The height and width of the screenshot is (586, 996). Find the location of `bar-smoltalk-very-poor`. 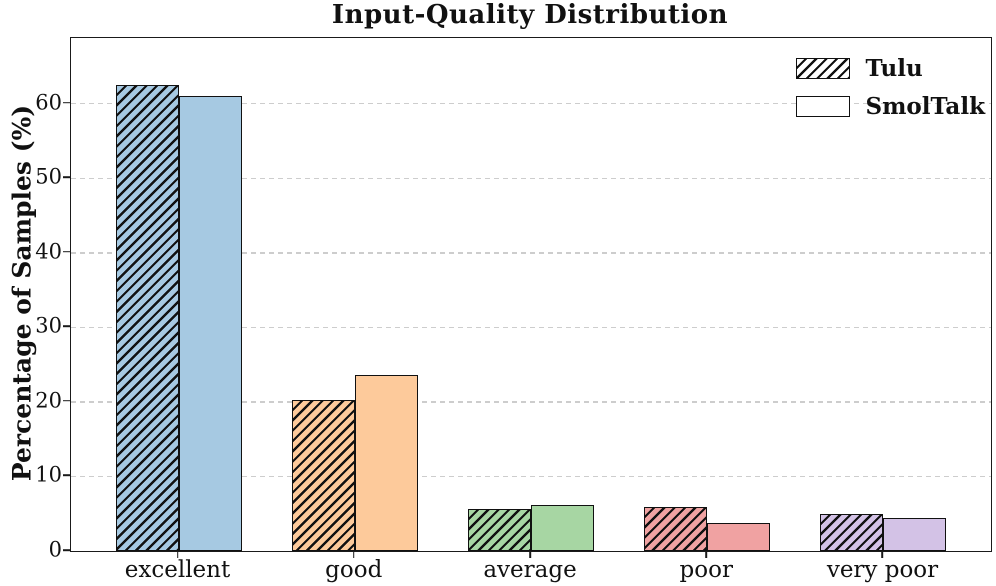

bar-smoltalk-very-poor is located at coordinates (915, 534).